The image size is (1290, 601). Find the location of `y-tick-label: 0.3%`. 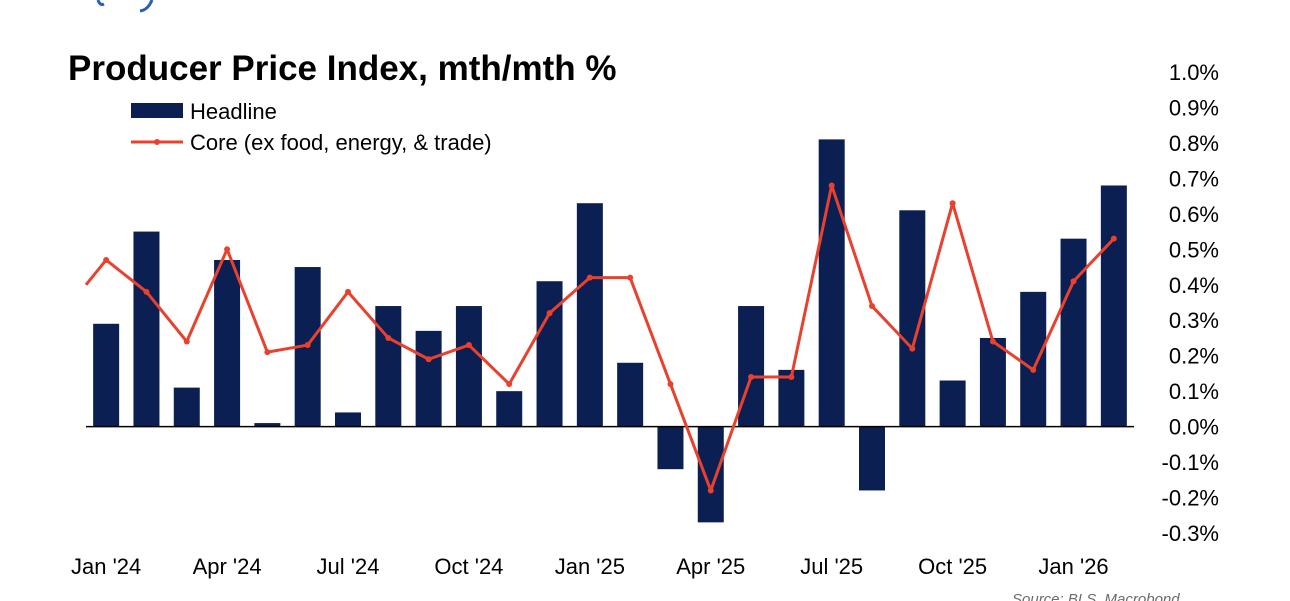

y-tick-label: 0.3% is located at coordinates (1194, 320).